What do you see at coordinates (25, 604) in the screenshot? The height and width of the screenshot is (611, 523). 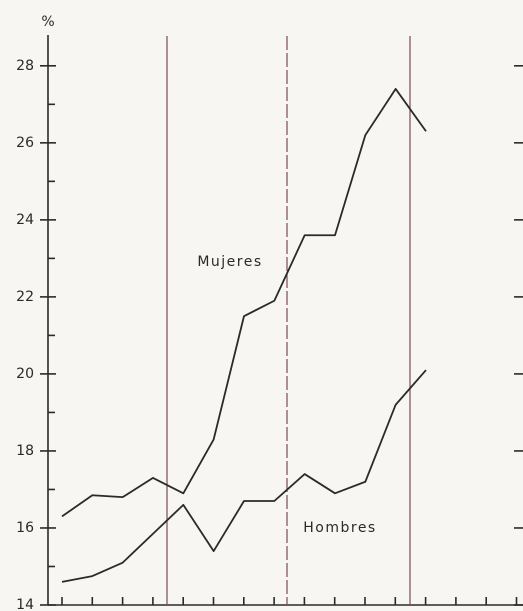 I see `y-tick-label: 14` at bounding box center [25, 604].